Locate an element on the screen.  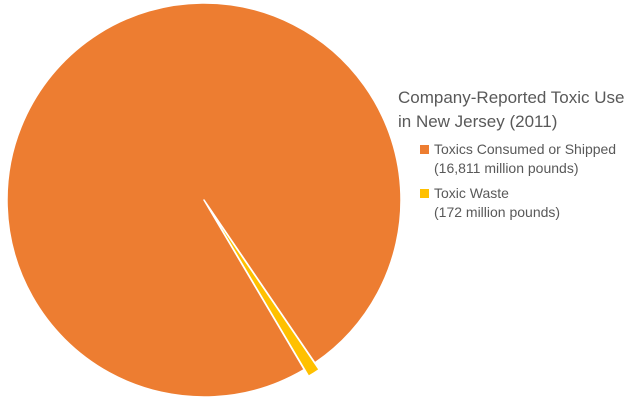
legend-label-toxic-waste: Toxic Waste (172 million pounds) is located at coordinates (497, 202).